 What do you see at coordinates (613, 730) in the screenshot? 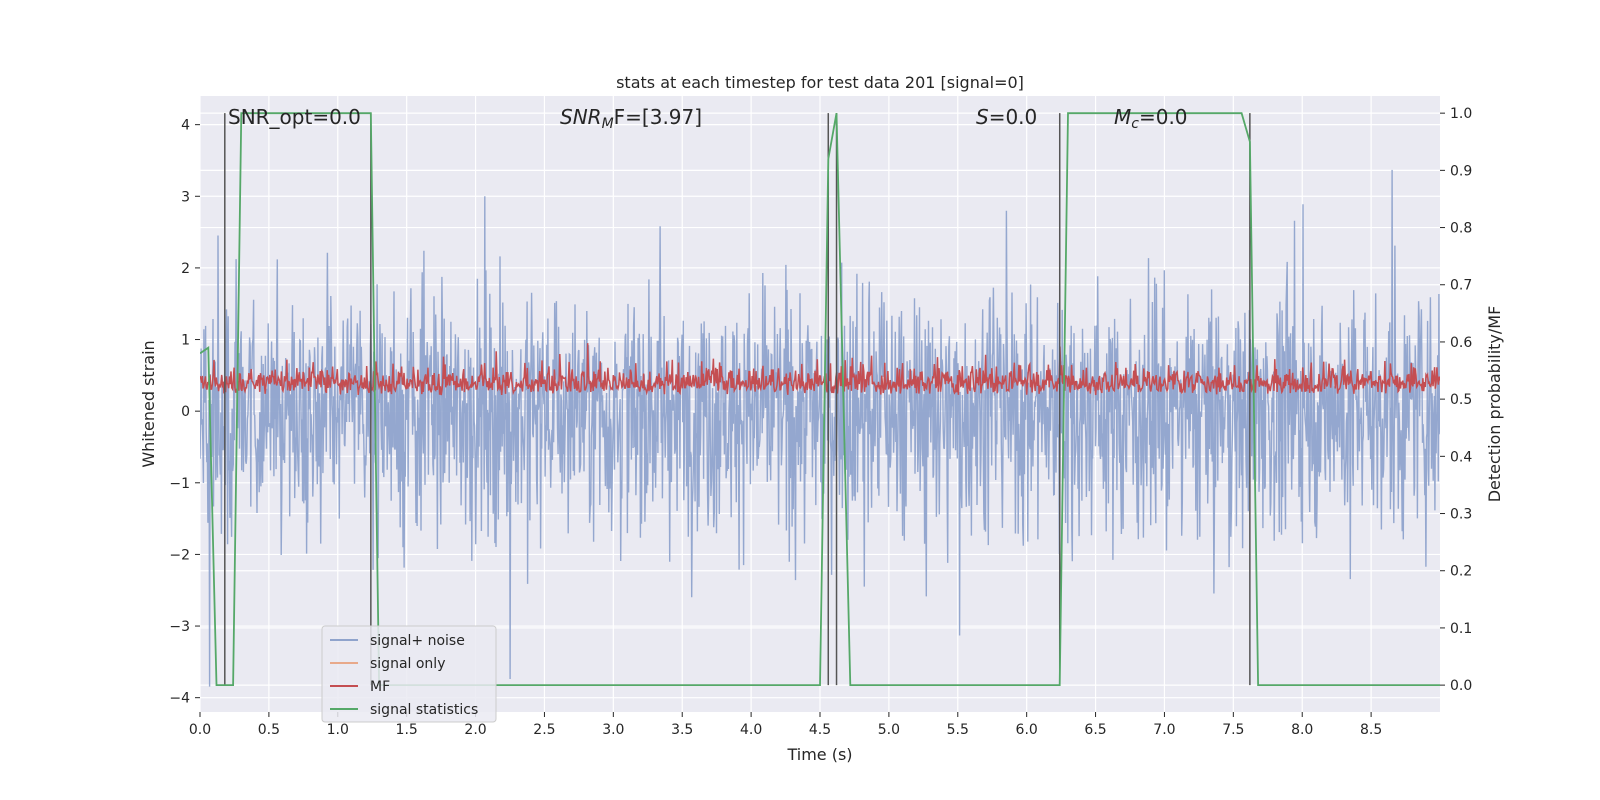
I see `x-tick-label: 3.0` at bounding box center [613, 730].